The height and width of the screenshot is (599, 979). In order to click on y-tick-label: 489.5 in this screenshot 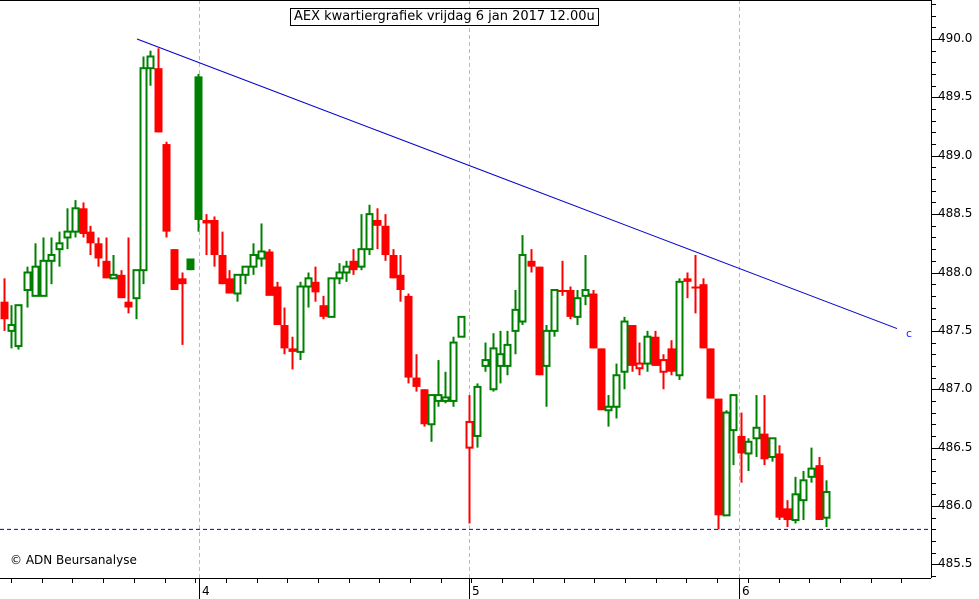, I will do `click(955, 96)`.